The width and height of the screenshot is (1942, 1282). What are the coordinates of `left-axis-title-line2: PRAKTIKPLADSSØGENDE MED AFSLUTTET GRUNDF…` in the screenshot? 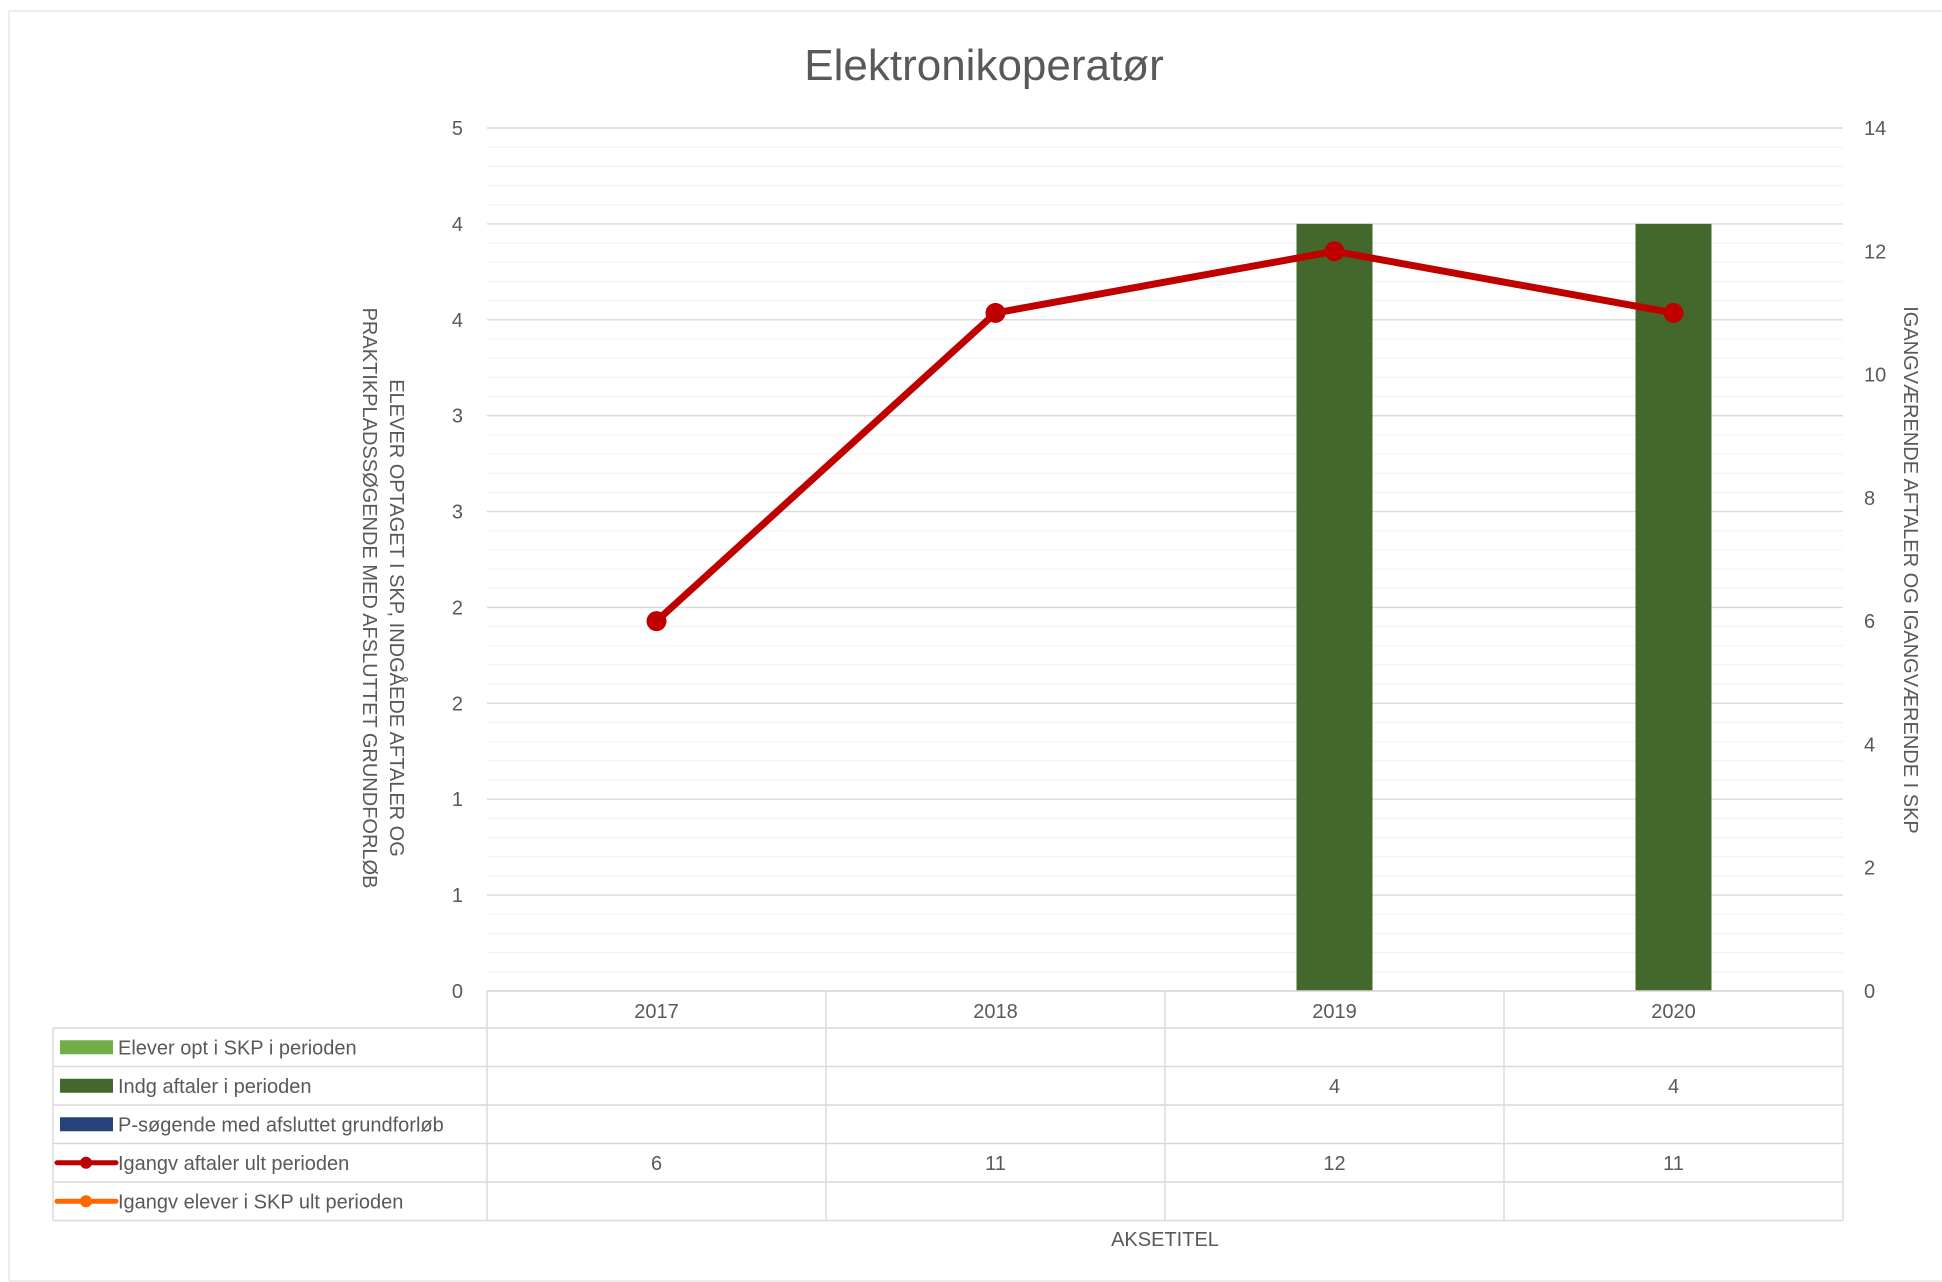 It's located at (369, 598).